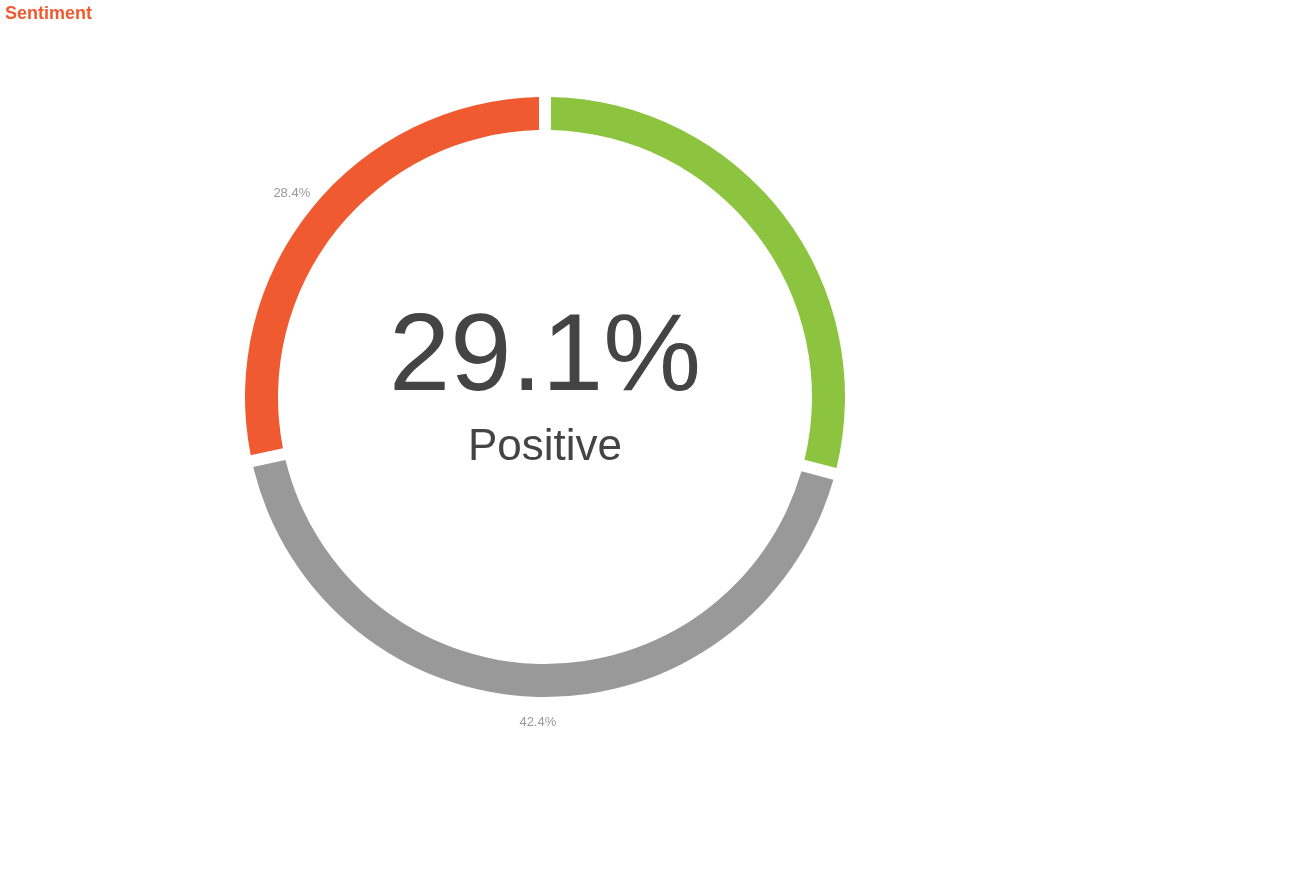  What do you see at coordinates (545, 444) in the screenshot?
I see `slice-label: Positive` at bounding box center [545, 444].